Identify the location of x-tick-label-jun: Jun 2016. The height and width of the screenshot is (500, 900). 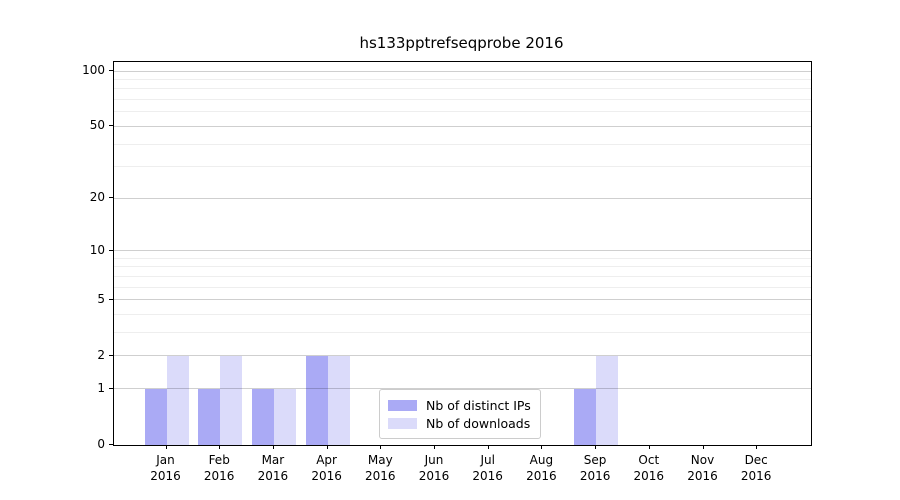
(434, 468).